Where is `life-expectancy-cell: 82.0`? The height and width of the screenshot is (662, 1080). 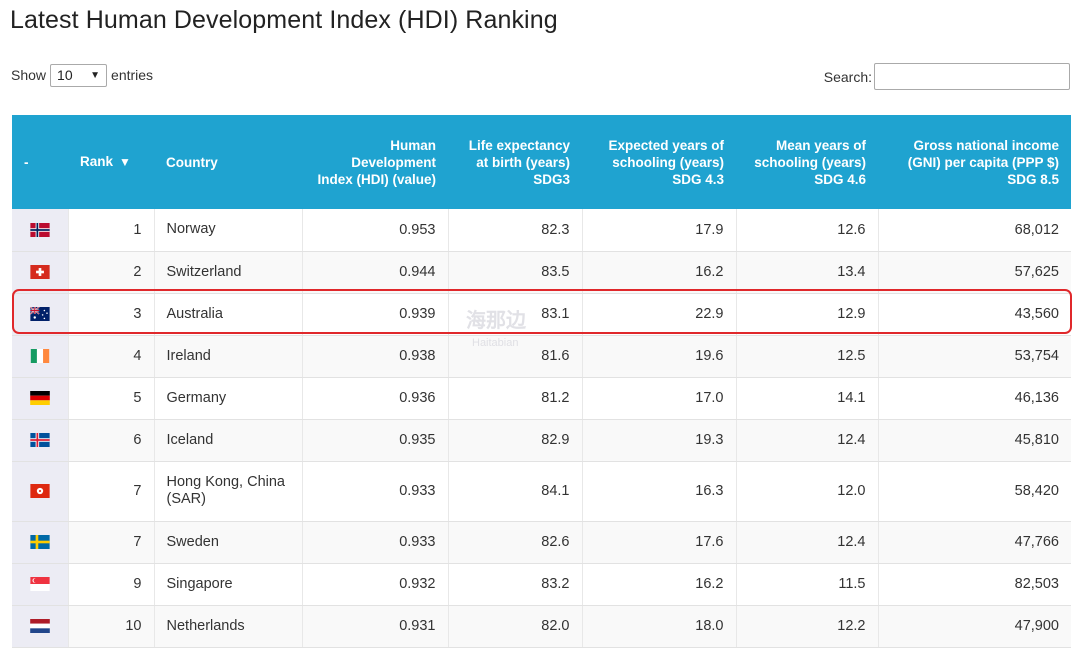
life-expectancy-cell: 82.0 is located at coordinates (515, 626).